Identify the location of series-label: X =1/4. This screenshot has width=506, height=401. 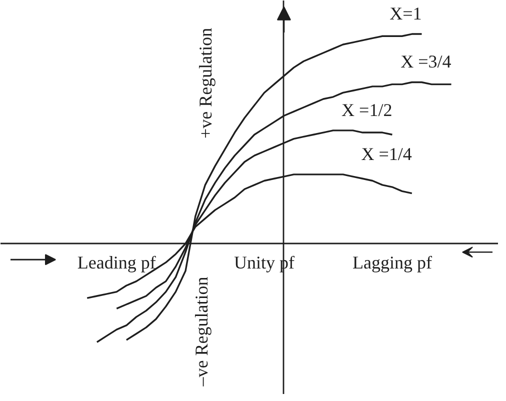
(386, 154).